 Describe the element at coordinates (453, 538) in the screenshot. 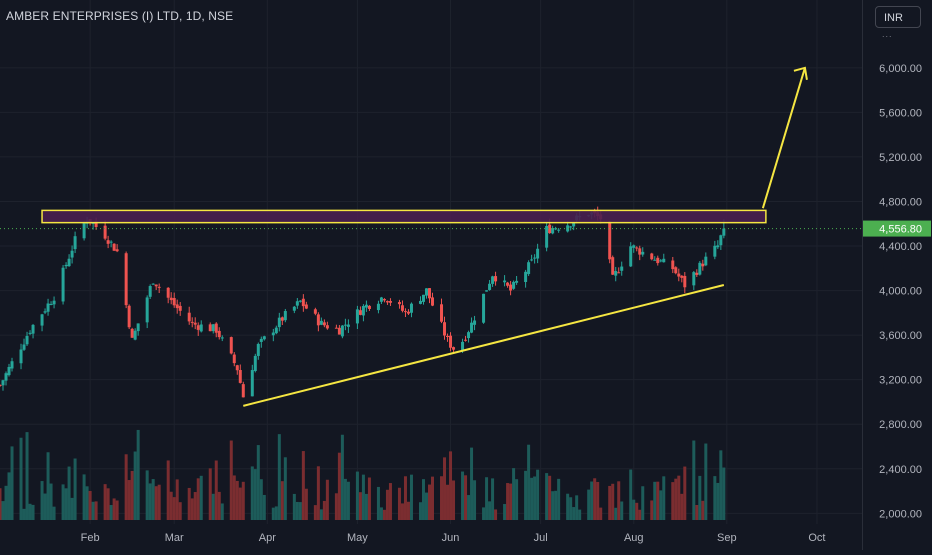

I see `x-axis: Feb Mar Apr May Jun Jul Aug Sep Oct` at that location.